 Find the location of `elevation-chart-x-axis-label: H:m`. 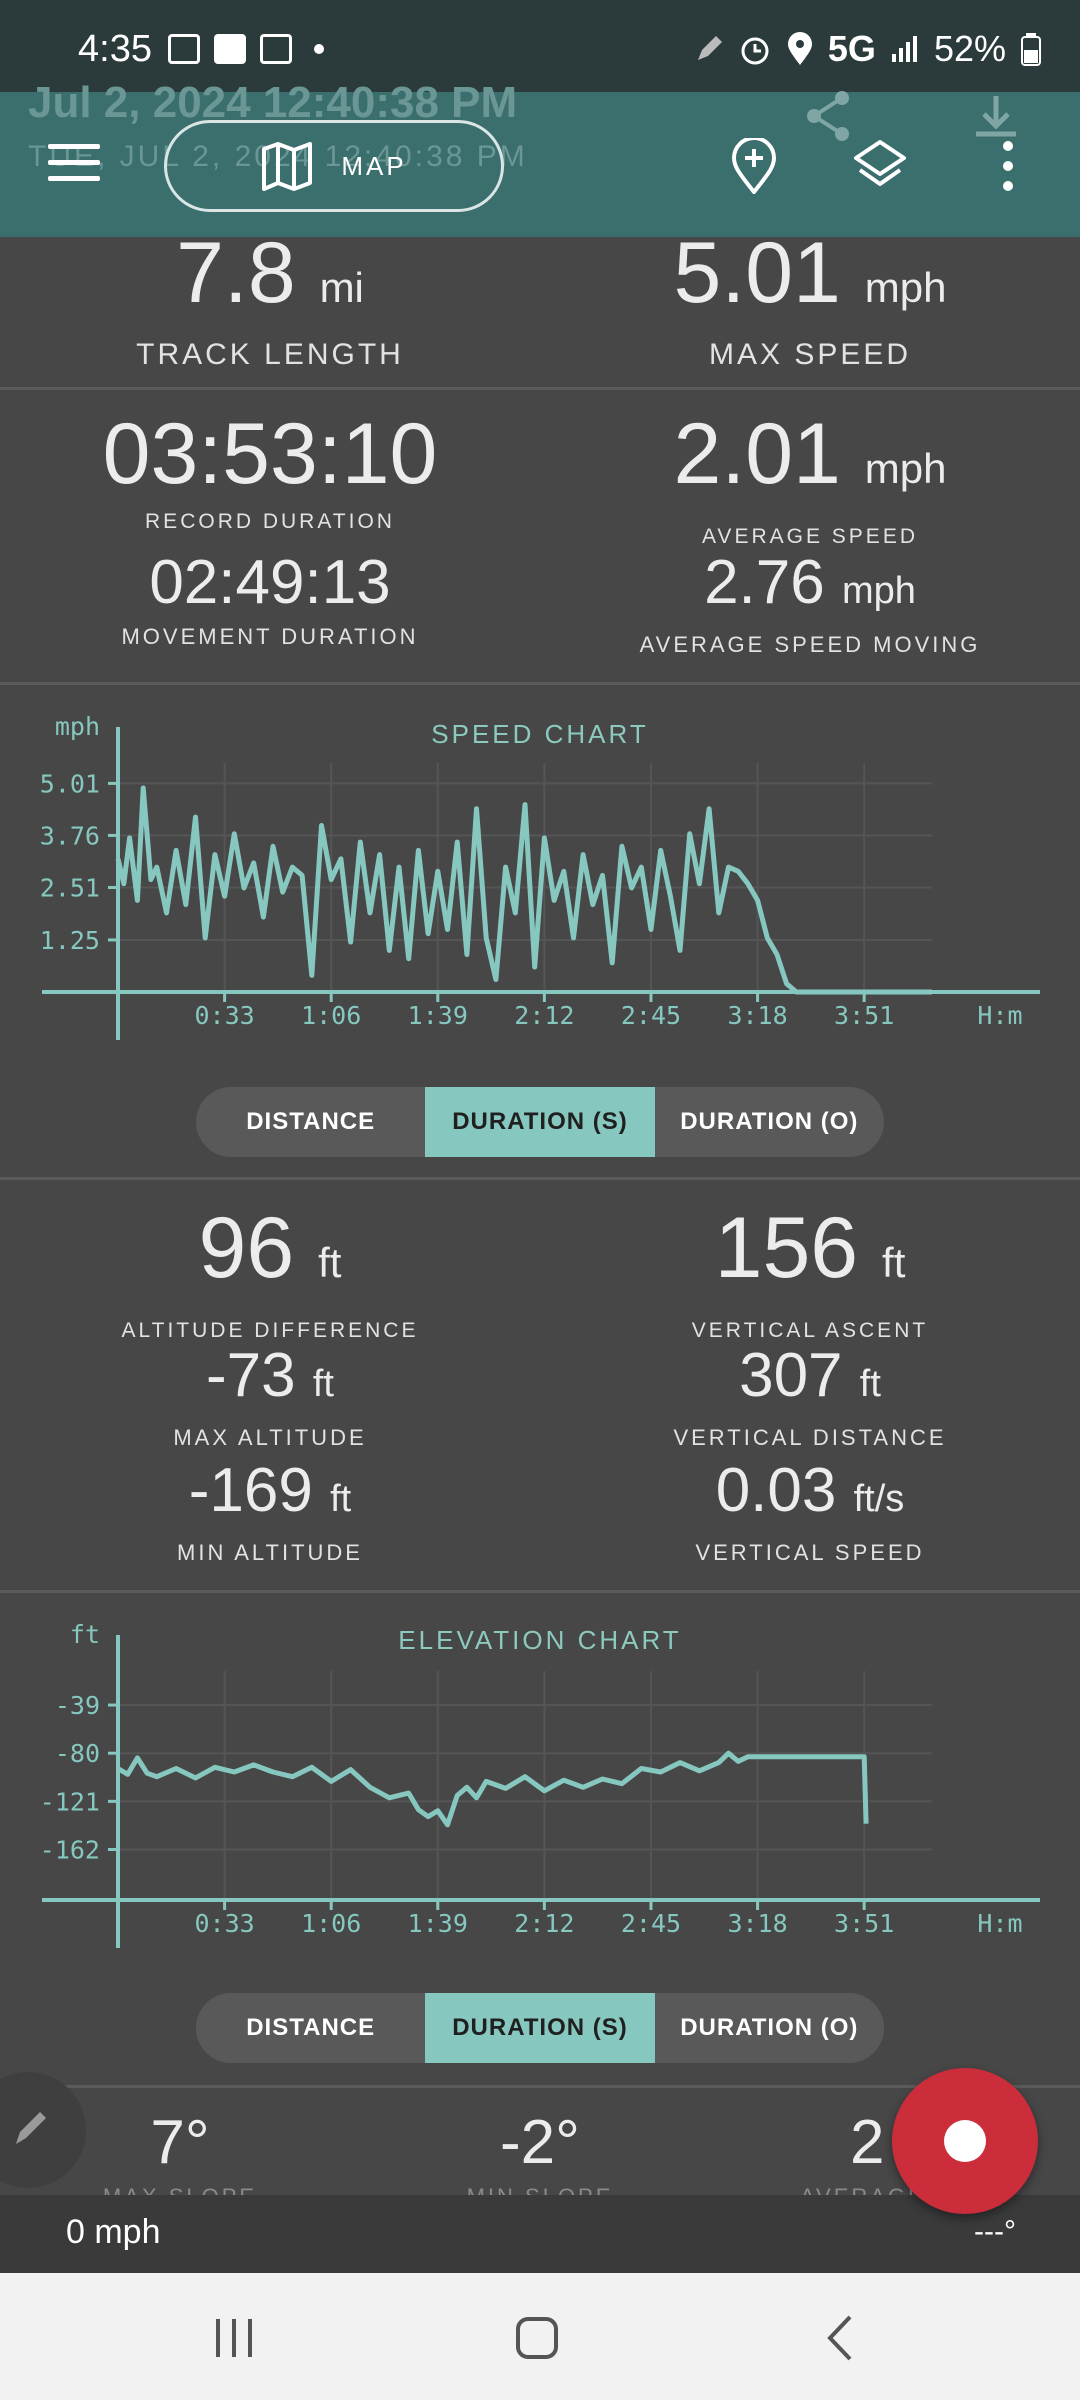

elevation-chart-x-axis-label: H:m is located at coordinates (999, 1923).